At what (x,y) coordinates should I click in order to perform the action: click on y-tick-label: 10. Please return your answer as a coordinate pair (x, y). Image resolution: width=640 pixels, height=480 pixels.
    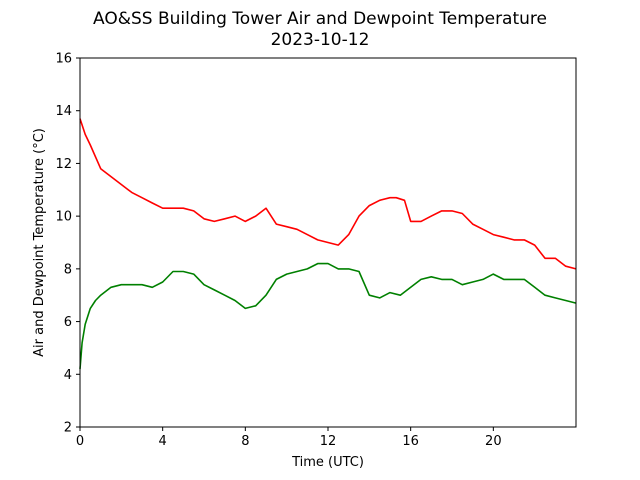
    Looking at the image, I should click on (63, 217).